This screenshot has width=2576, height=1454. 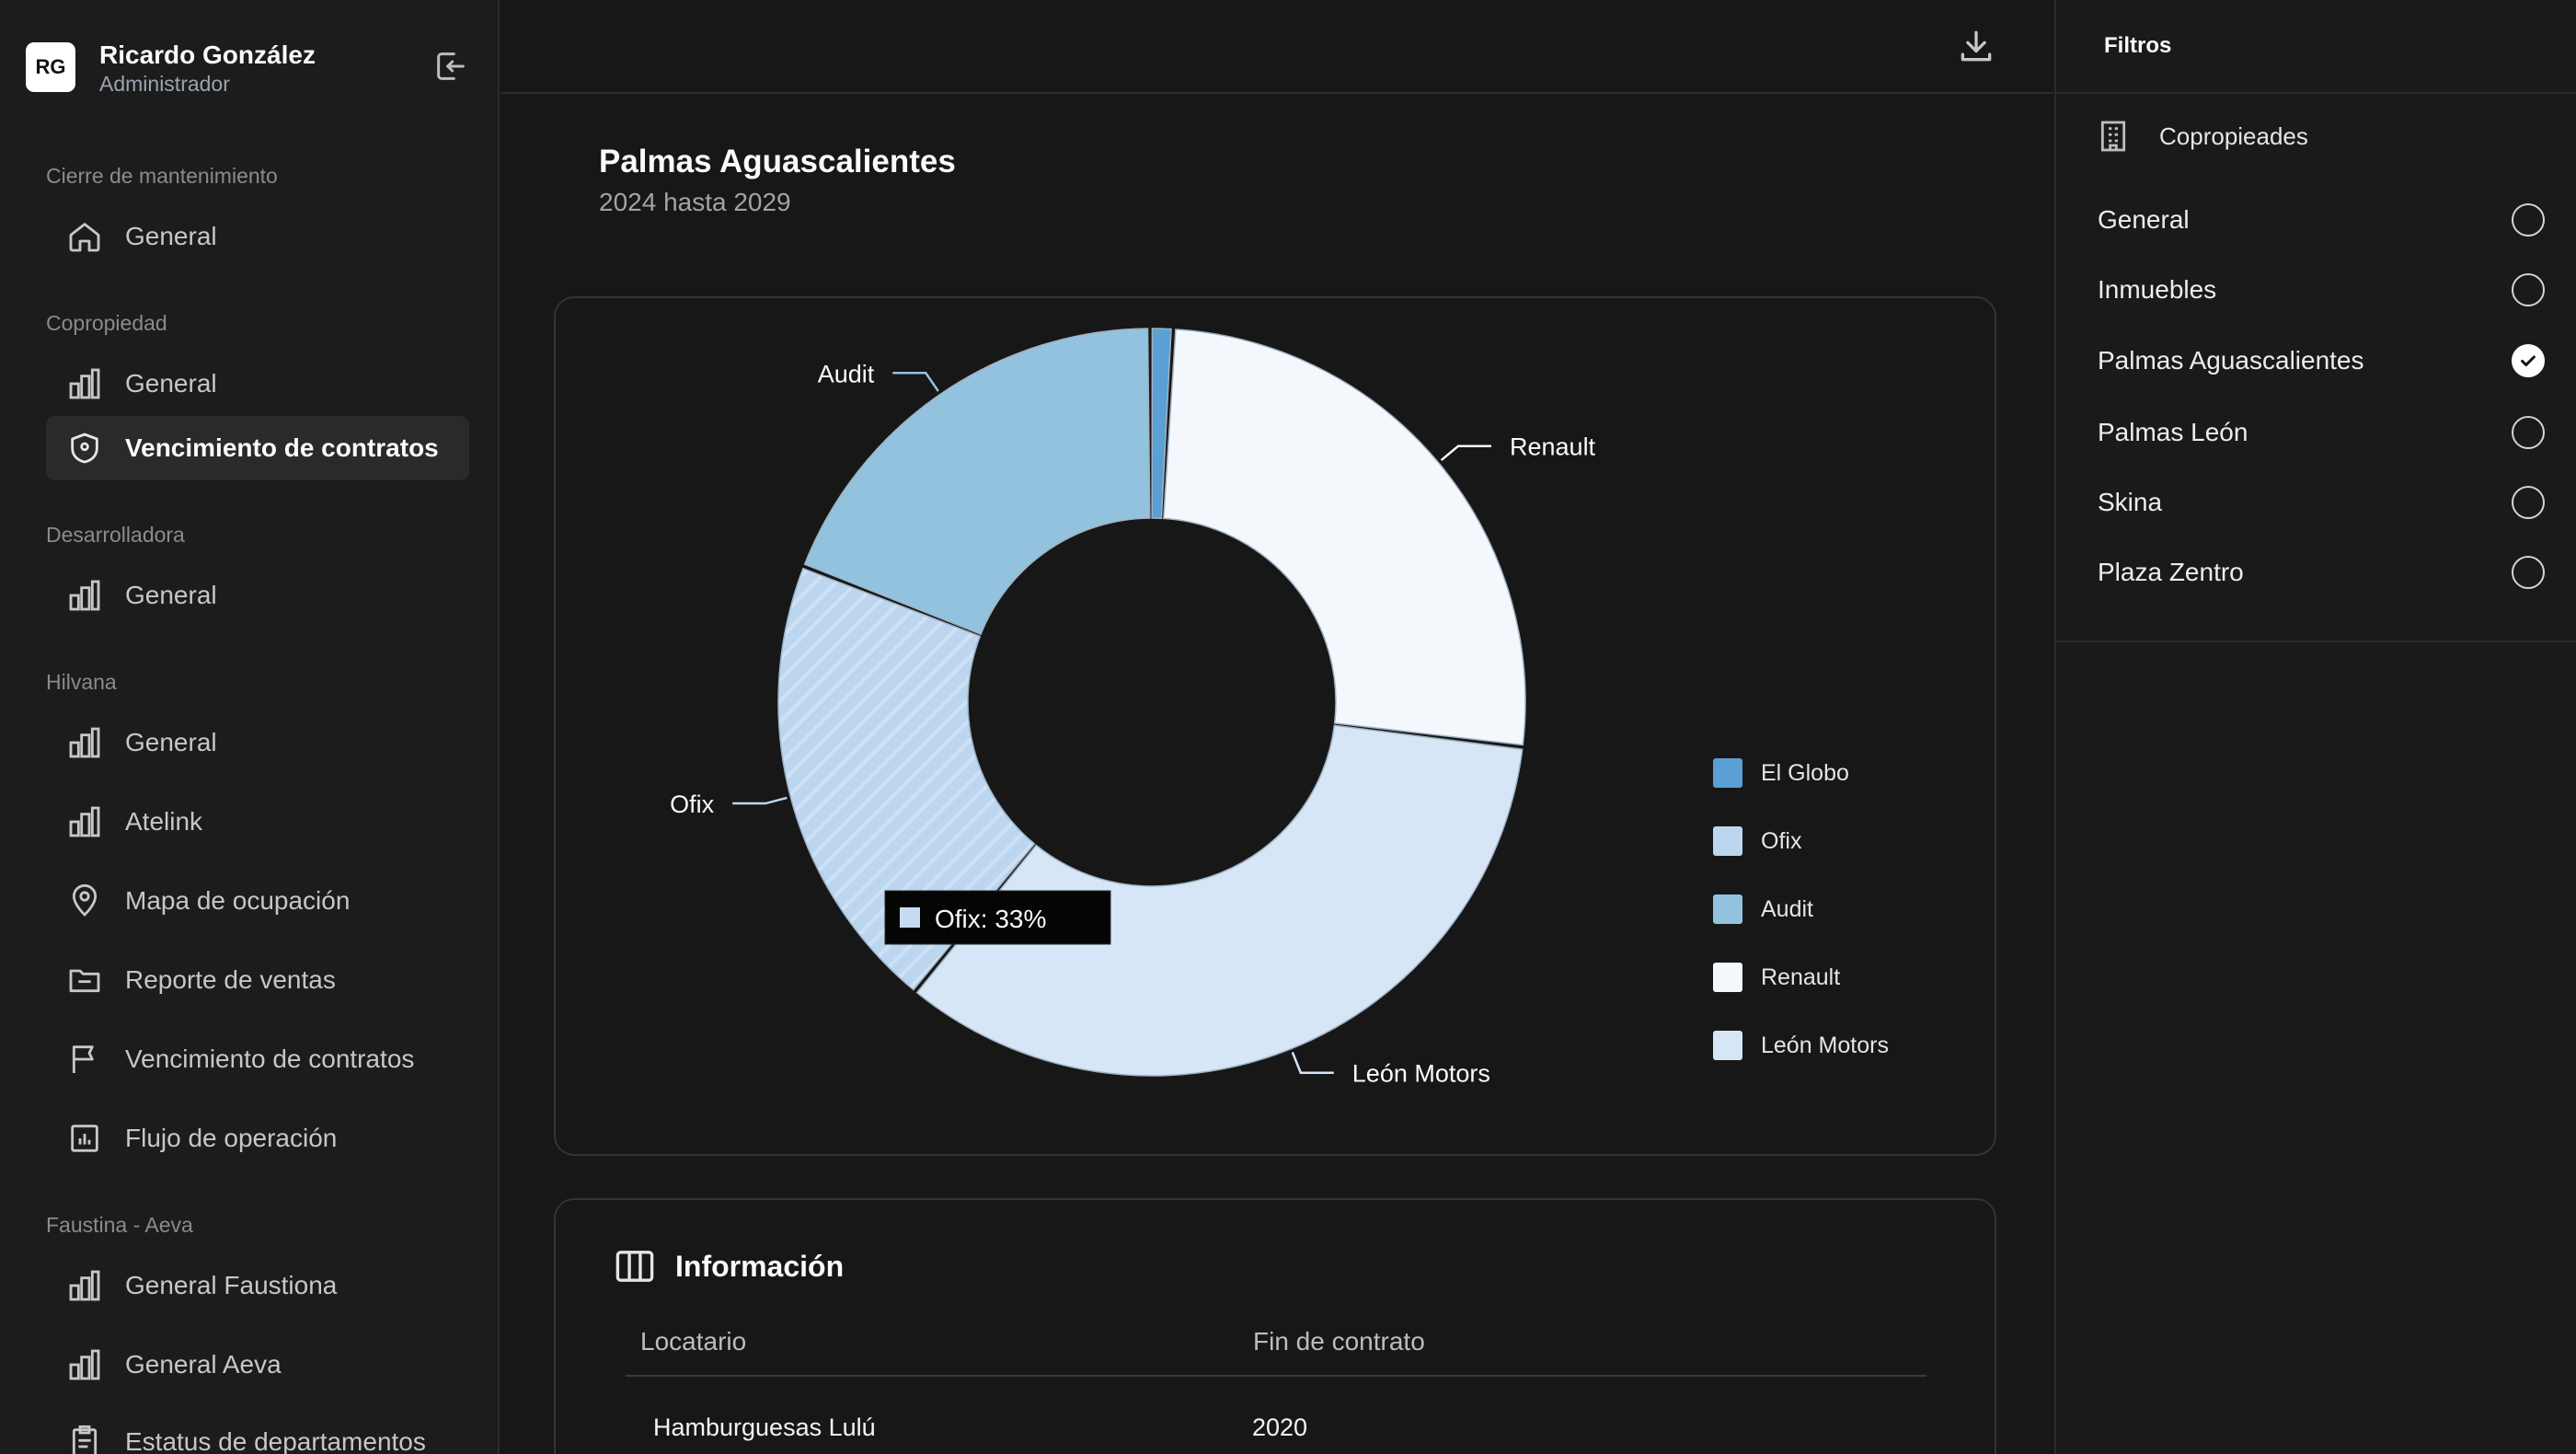 I want to click on slice-label-audit: Audit, so click(x=846, y=373).